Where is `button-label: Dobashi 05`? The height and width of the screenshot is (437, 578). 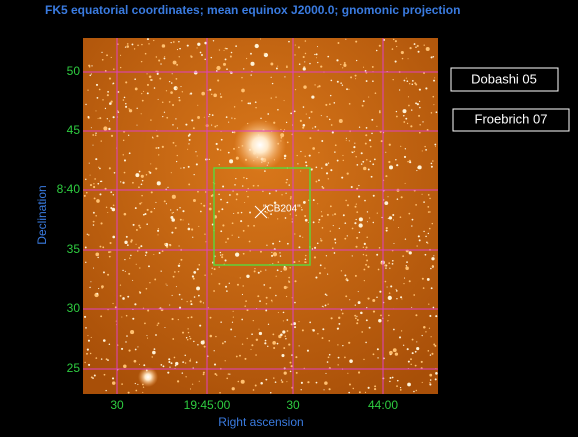
button-label: Dobashi 05 is located at coordinates (504, 78).